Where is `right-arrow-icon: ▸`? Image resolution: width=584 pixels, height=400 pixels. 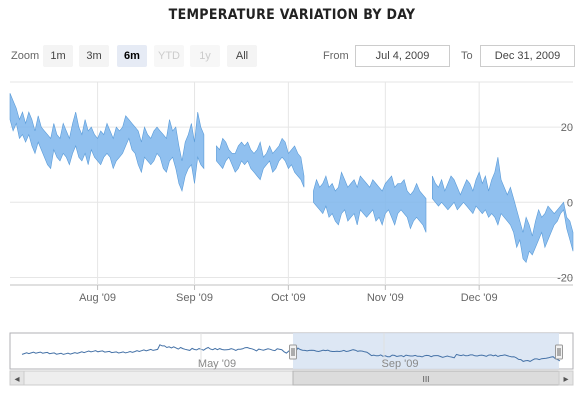
right-arrow-icon: ▸ is located at coordinates (565, 379).